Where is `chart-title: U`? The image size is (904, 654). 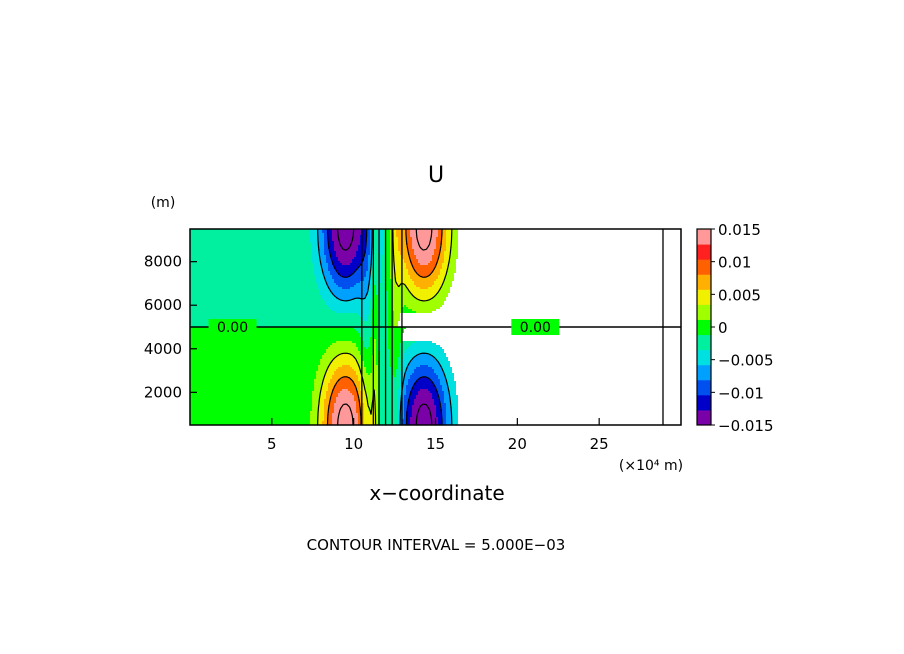
chart-title: U is located at coordinates (436, 175).